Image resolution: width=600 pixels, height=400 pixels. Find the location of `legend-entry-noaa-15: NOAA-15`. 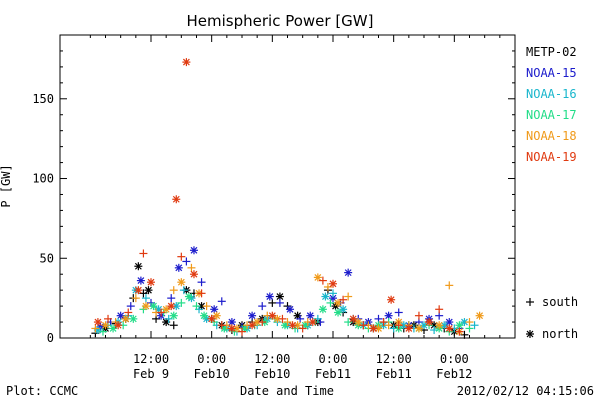

legend-entry-noaa-15: NOAA-15 is located at coordinates (551, 73).